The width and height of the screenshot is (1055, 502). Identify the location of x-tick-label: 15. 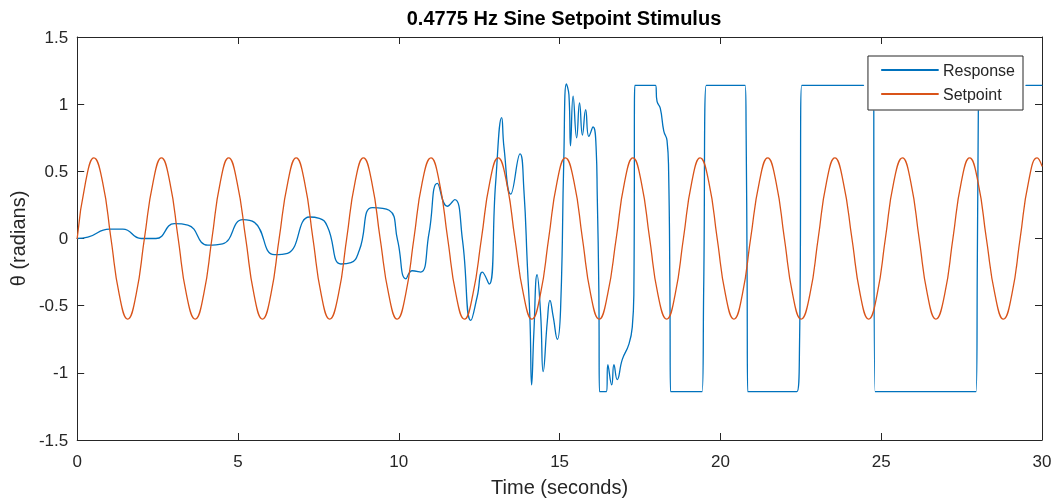
(560, 461).